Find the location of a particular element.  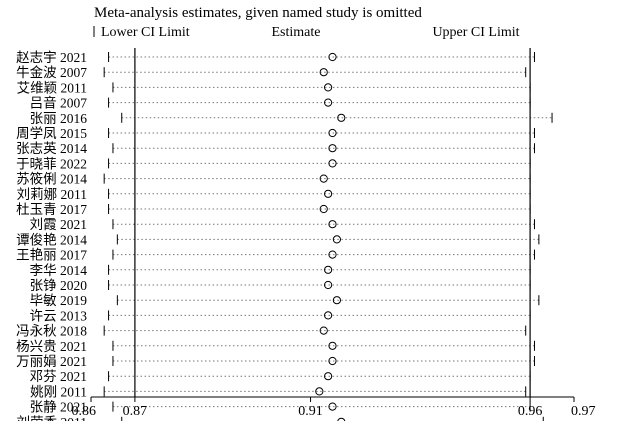

study-label: 于晓菲 2022 is located at coordinates (51, 163).